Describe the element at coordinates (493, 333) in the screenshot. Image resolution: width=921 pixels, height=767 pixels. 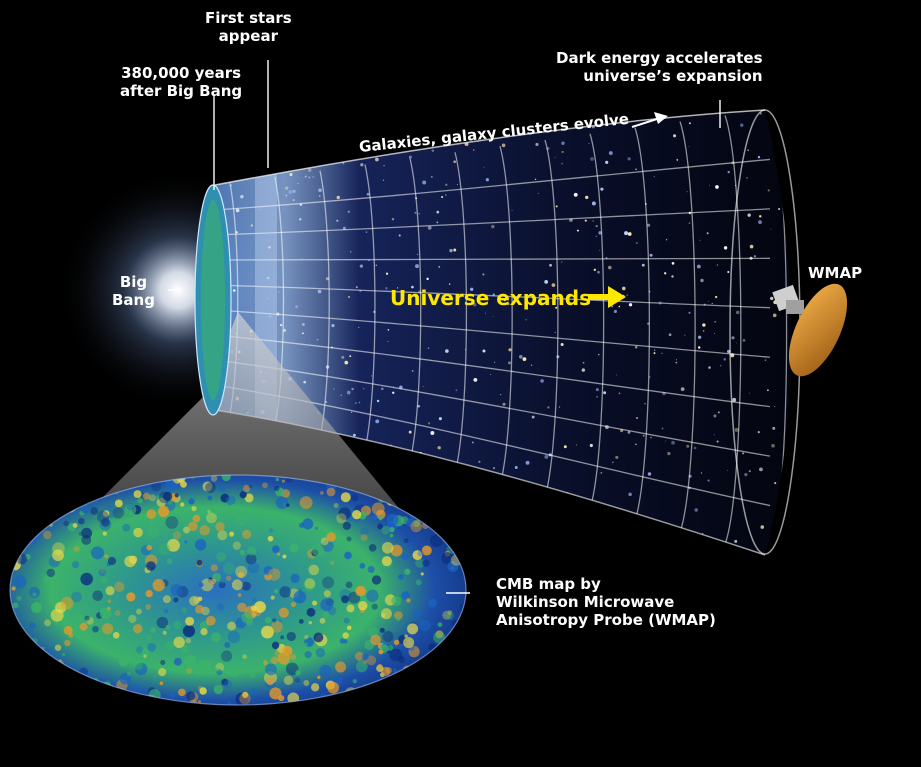
I see `grid-line` at that location.